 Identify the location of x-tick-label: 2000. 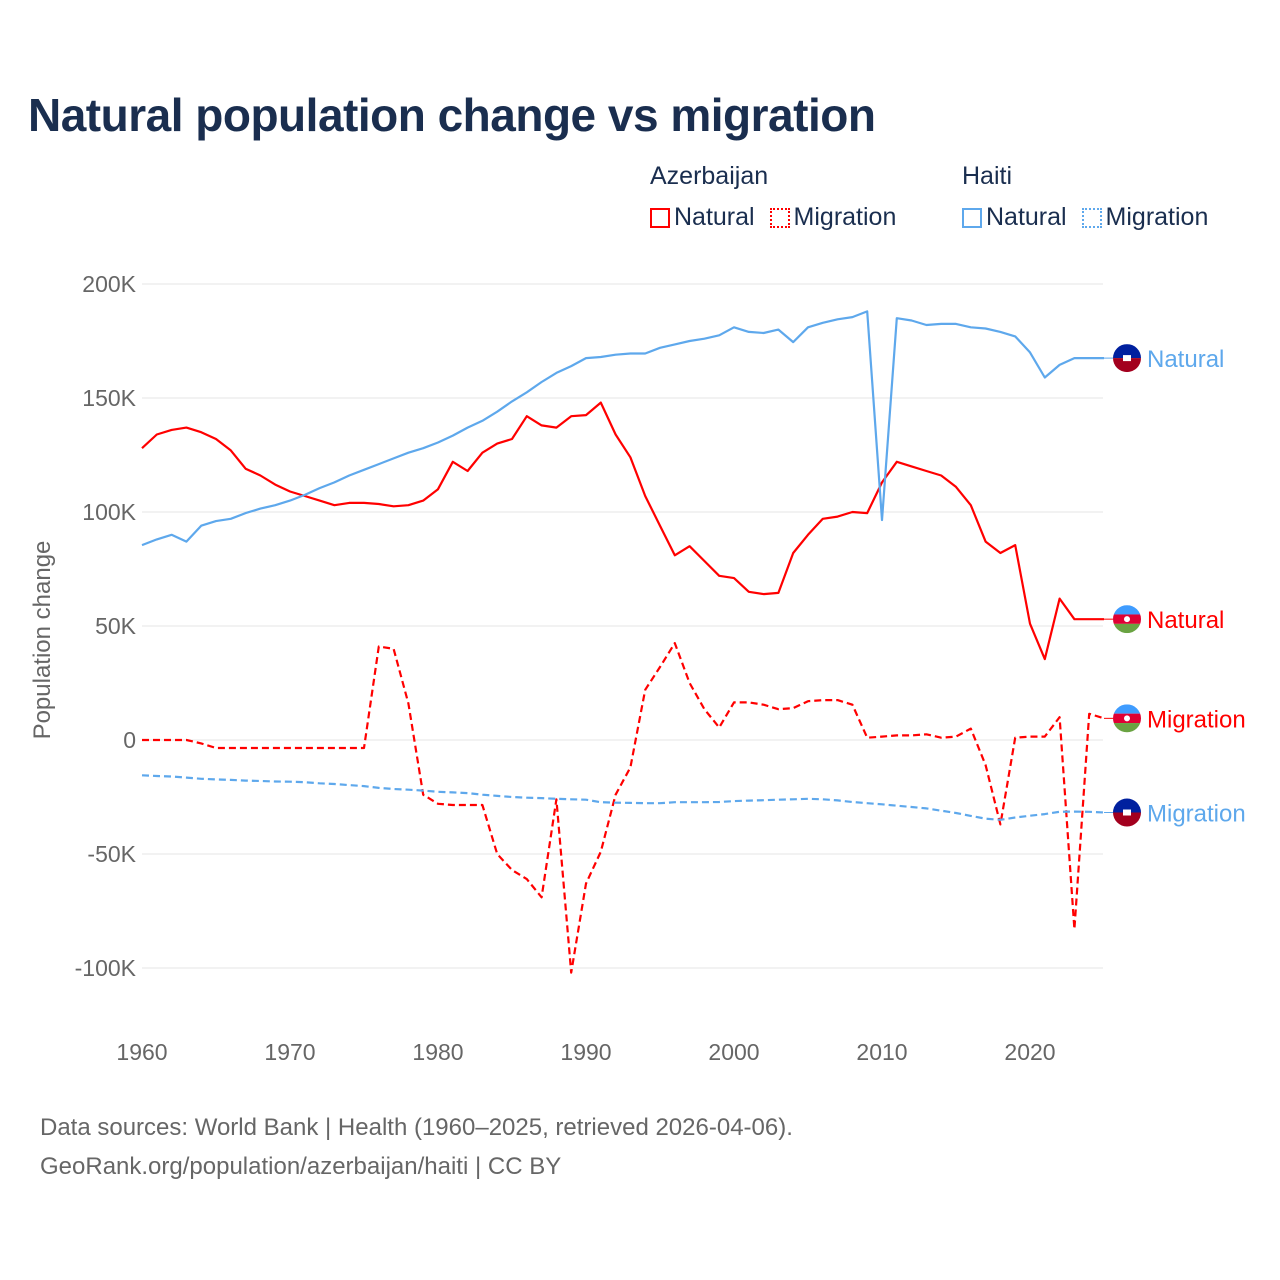
(733, 1052).